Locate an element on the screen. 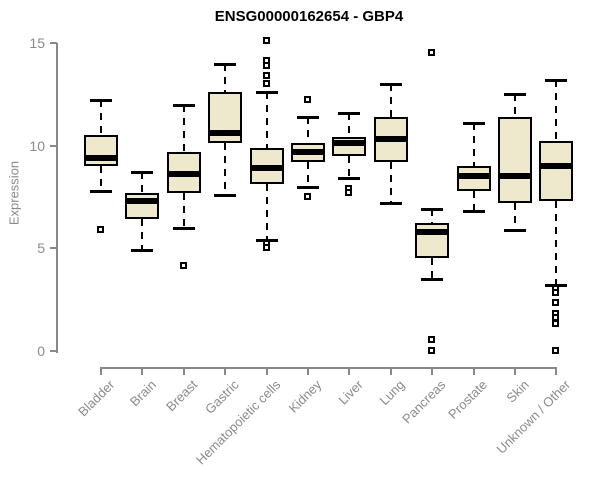  x-category-label-breast: Breast is located at coordinates (182, 396).